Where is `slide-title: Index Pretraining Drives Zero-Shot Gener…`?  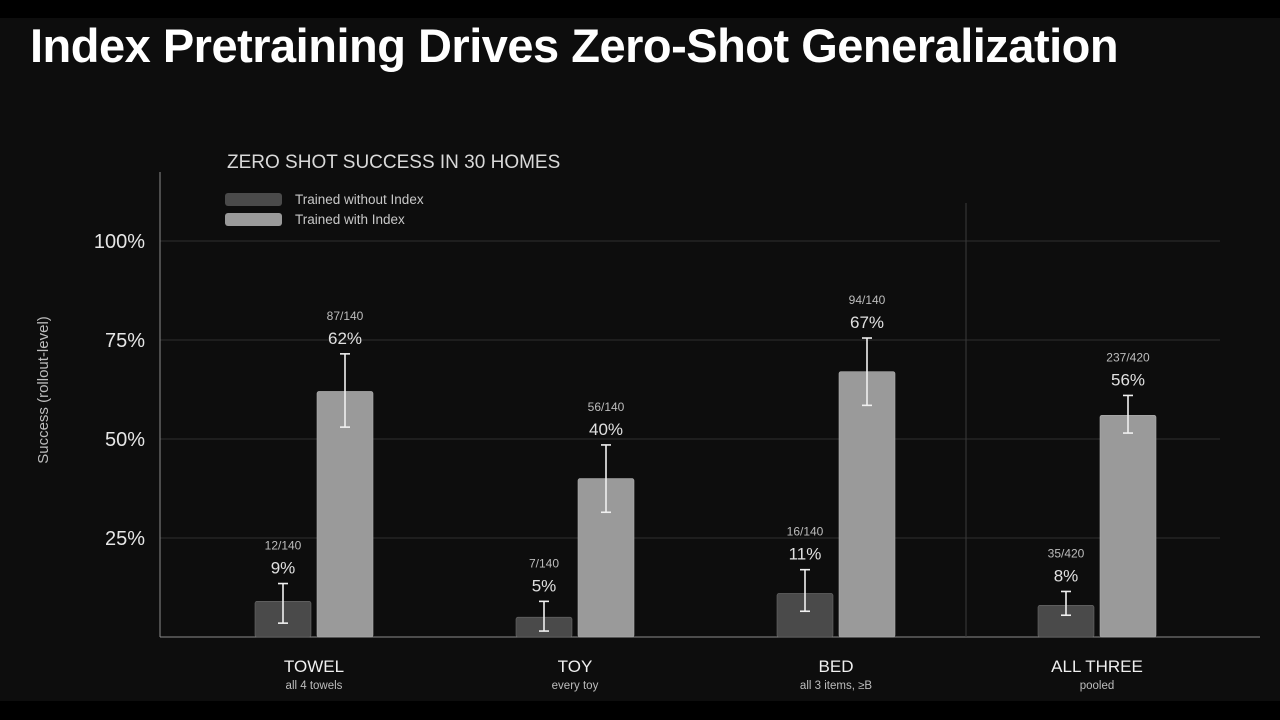 slide-title: Index Pretraining Drives Zero-Shot Gener… is located at coordinates (574, 45).